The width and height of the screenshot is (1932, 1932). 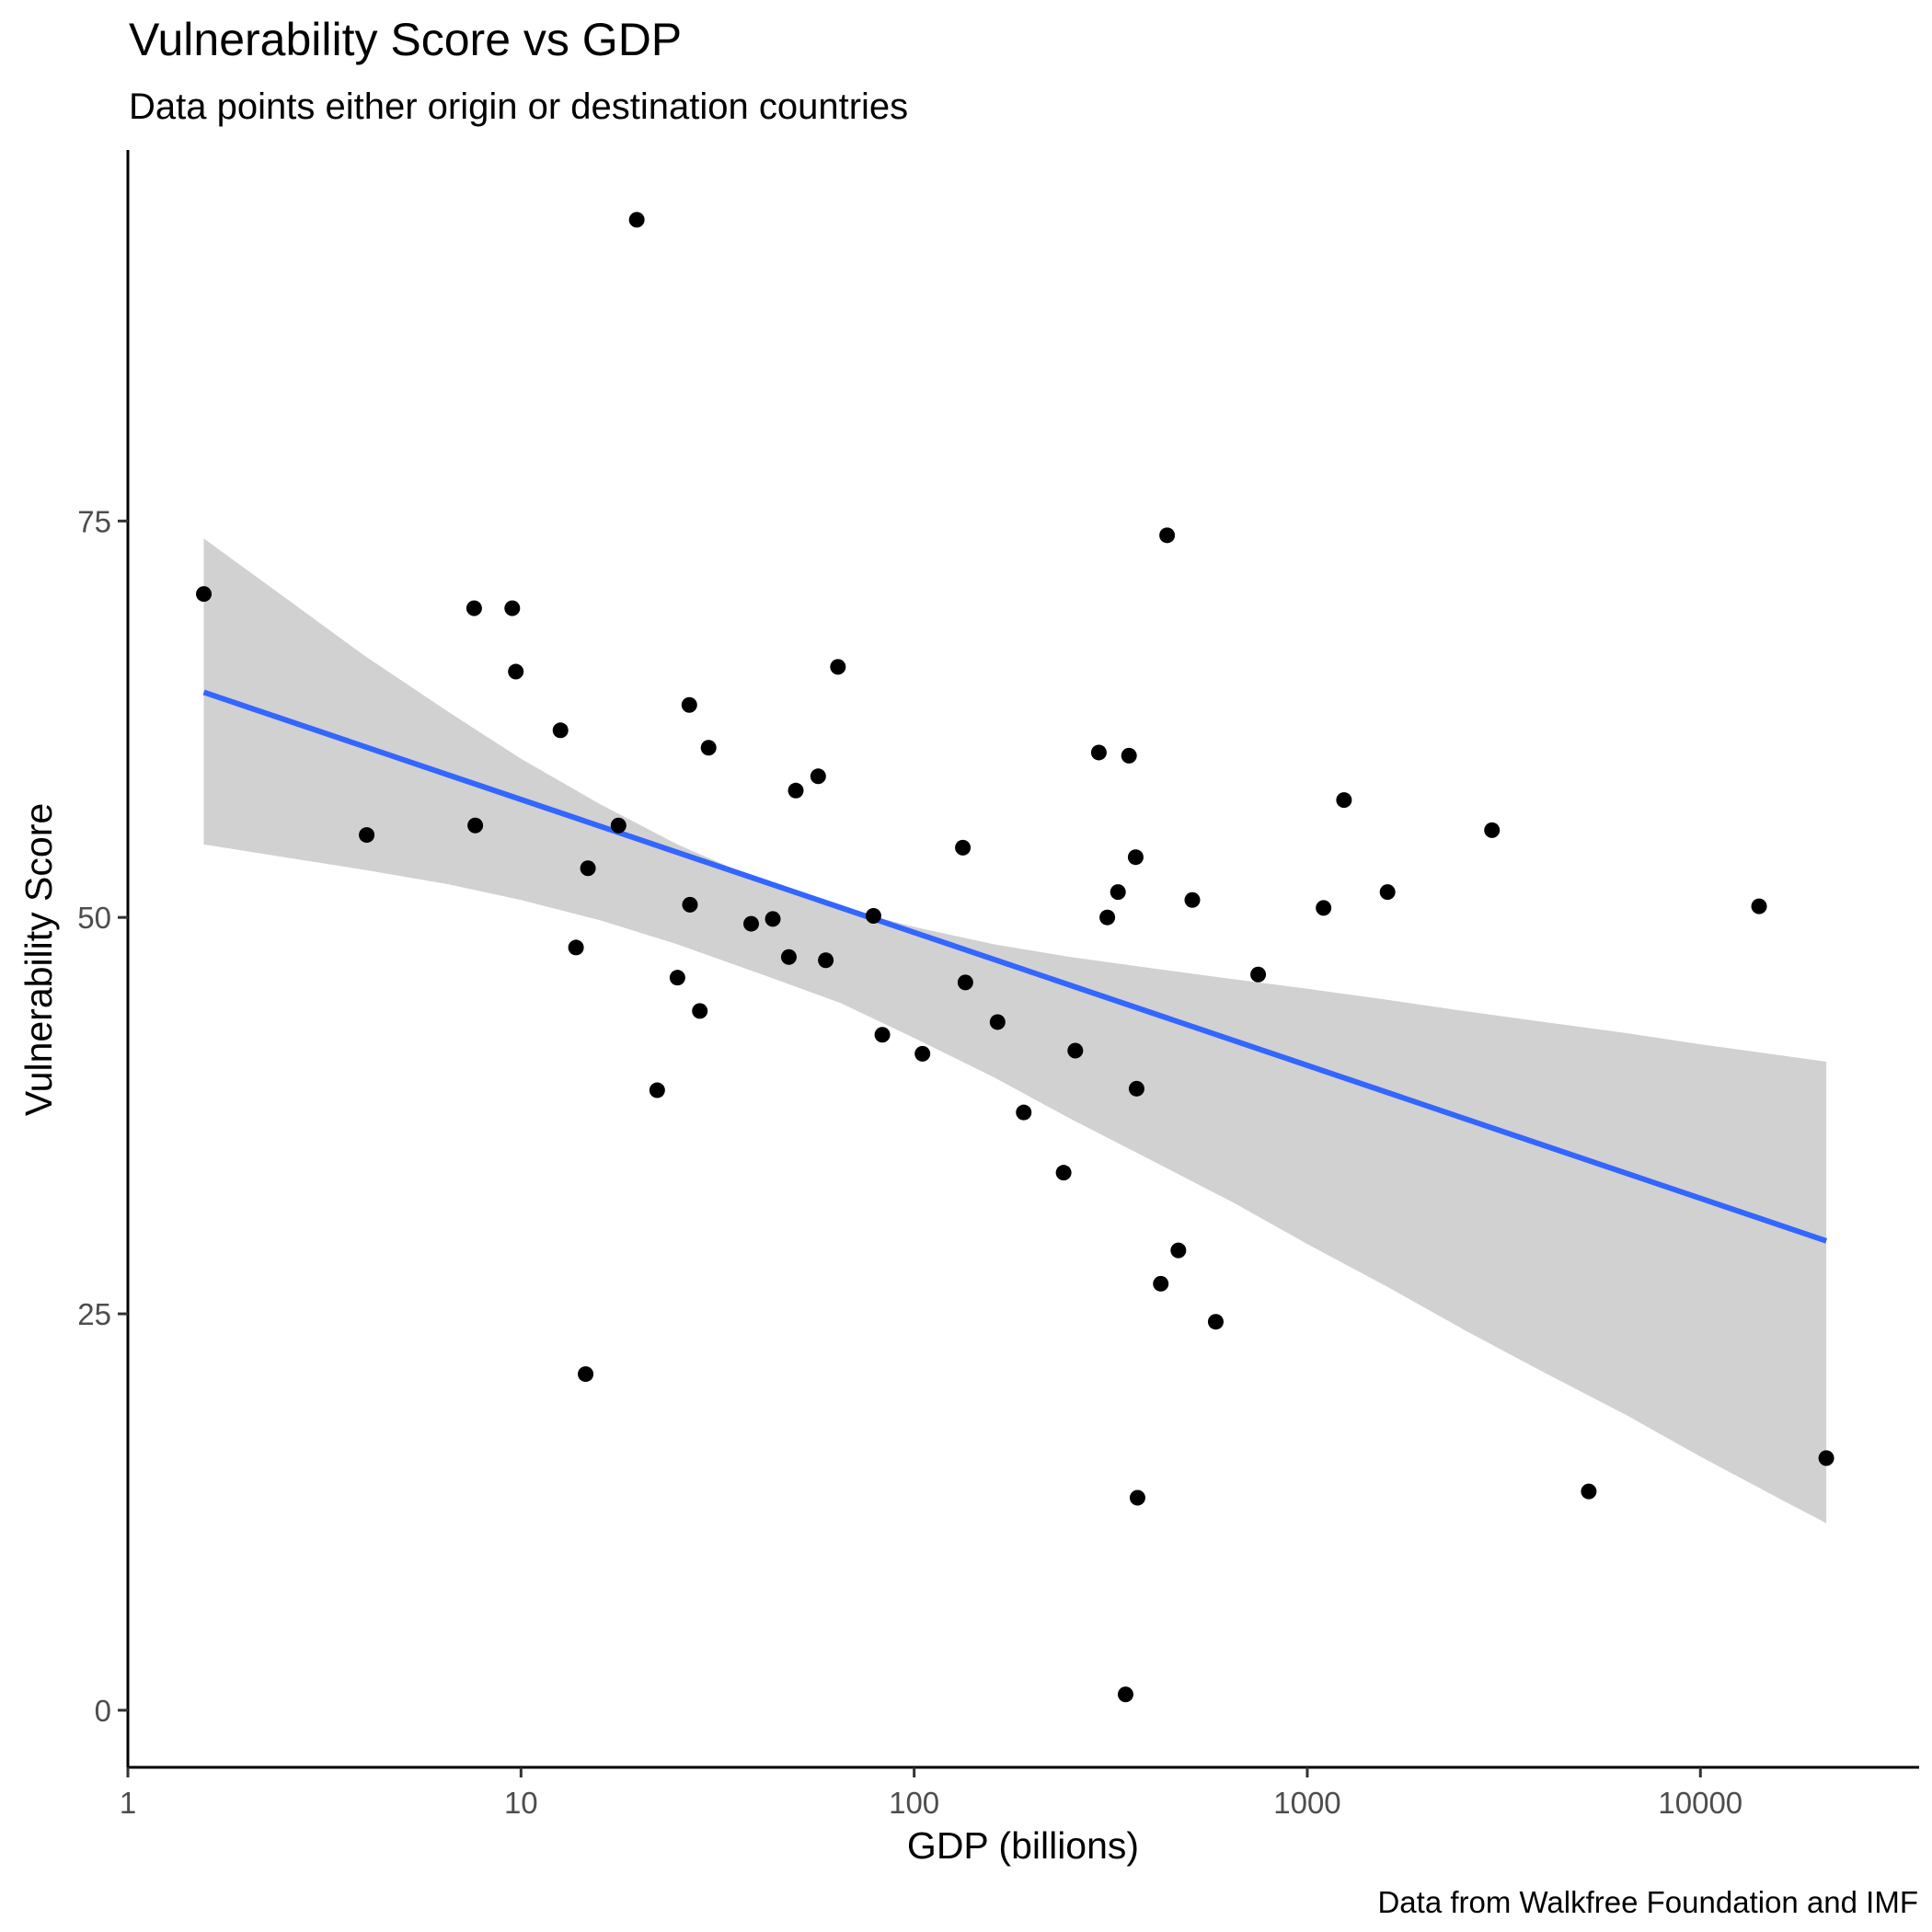 What do you see at coordinates (128, 1803) in the screenshot?
I see `x-tick-label: 1` at bounding box center [128, 1803].